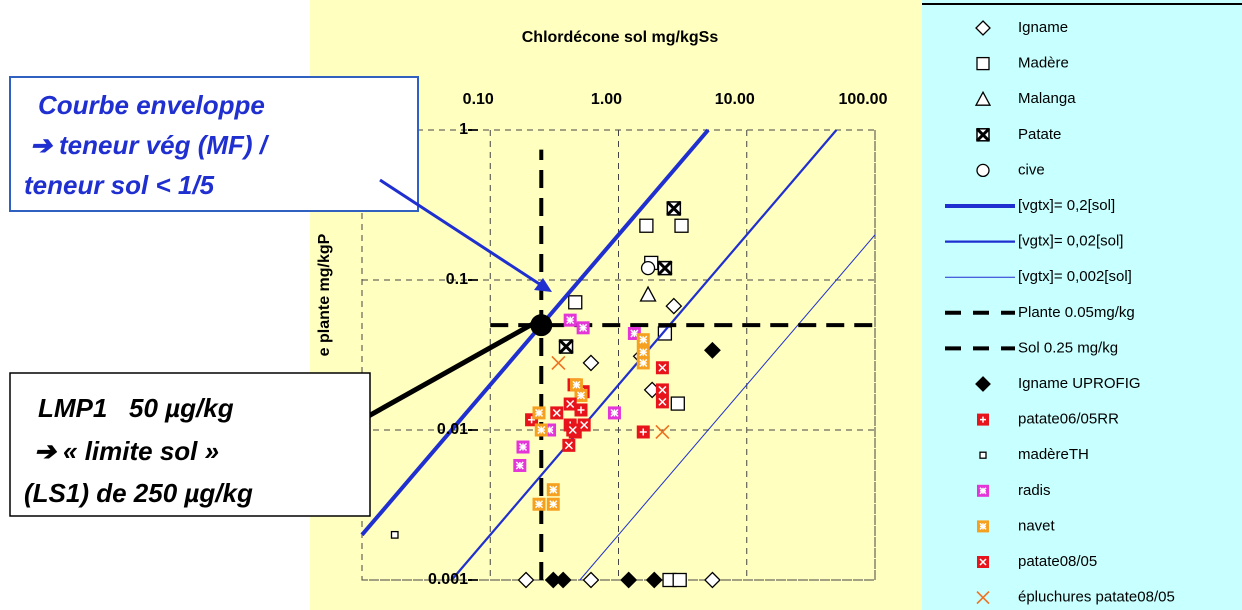 This screenshot has width=1242, height=610. I want to click on y-tick-label: 1, so click(463, 129).